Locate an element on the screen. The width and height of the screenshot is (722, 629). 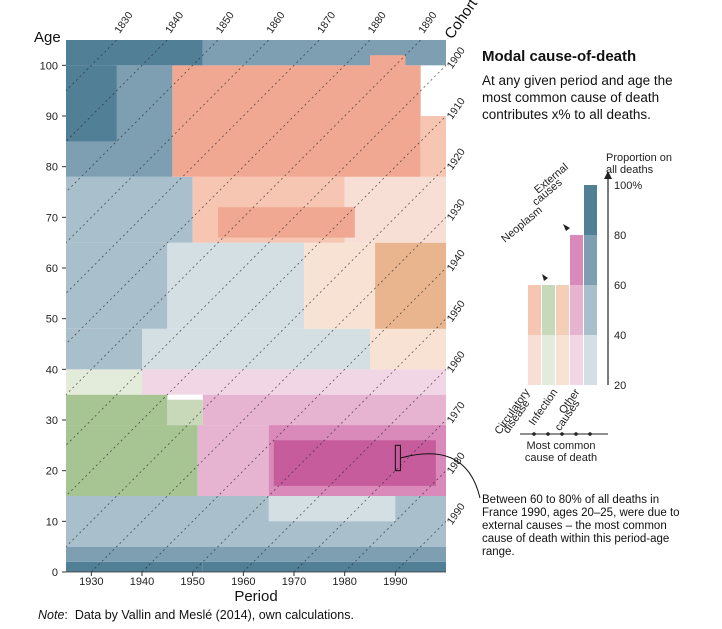
cohort-tick-top: 1830 is located at coordinates (123, 23).